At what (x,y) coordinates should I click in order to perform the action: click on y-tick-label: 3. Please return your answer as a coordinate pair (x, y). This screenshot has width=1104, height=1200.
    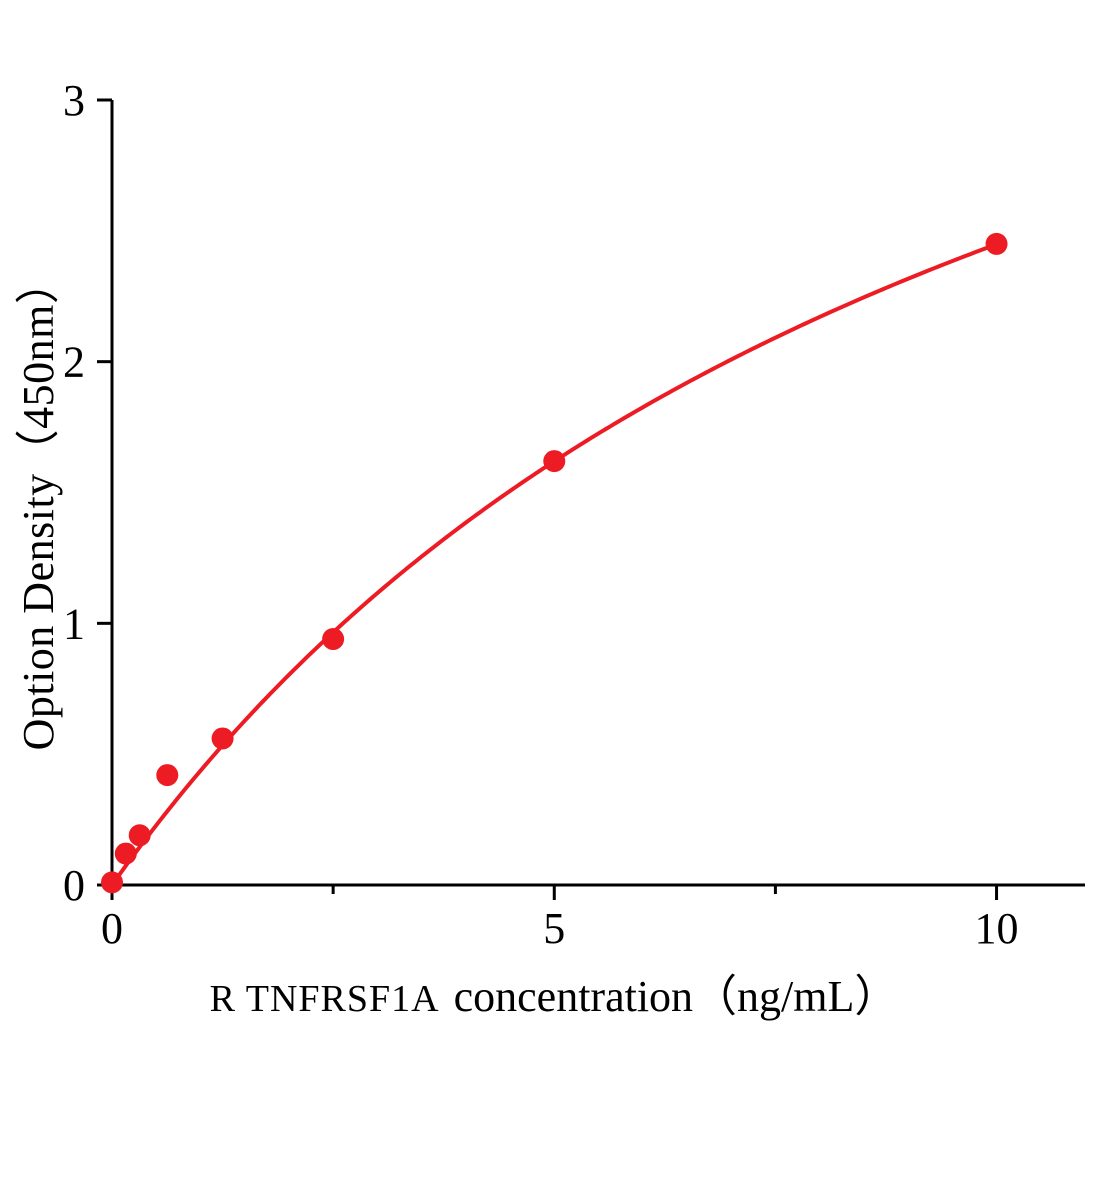
    Looking at the image, I should click on (74, 100).